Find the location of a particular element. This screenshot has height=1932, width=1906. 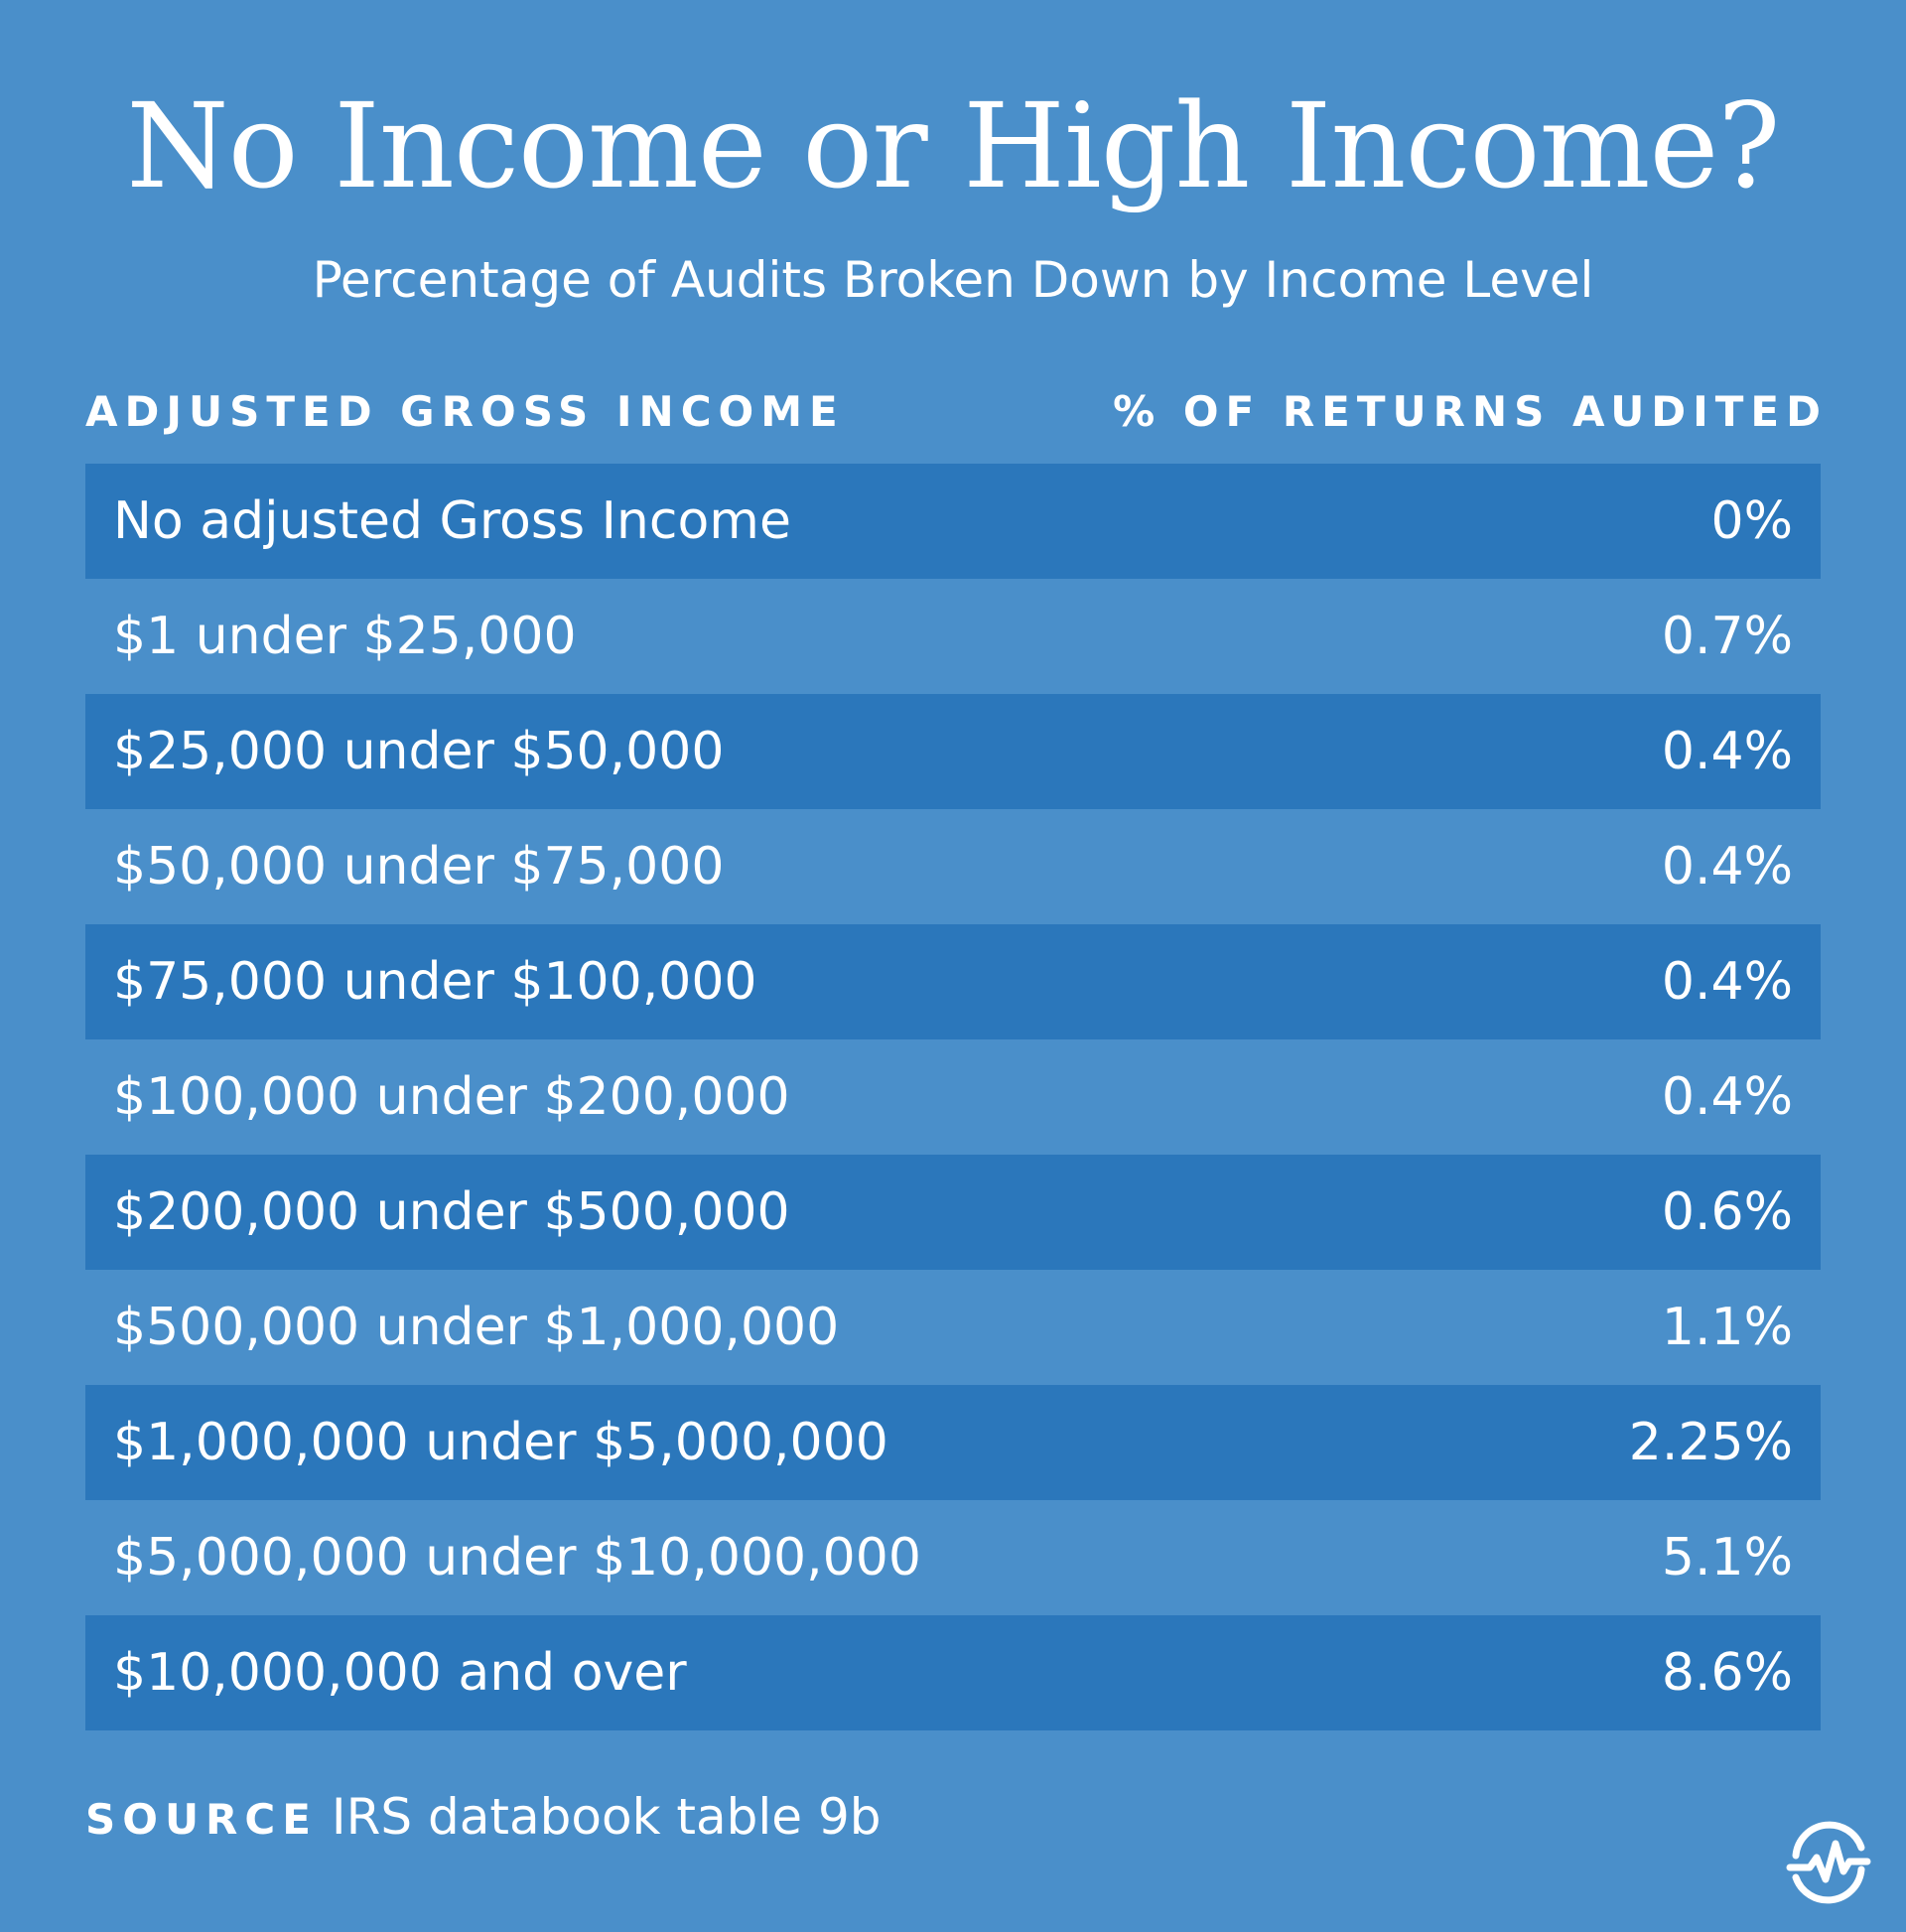

table-row: $1 under $25,000 0.7% is located at coordinates (953, 637).